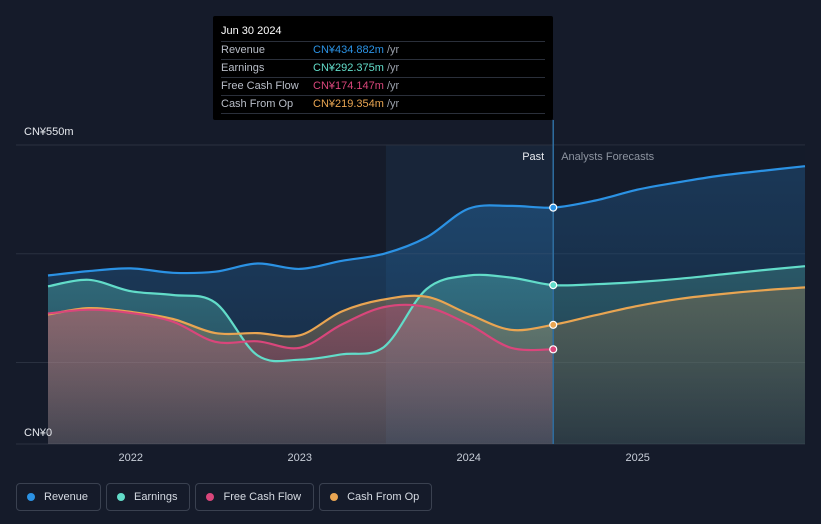 The height and width of the screenshot is (524, 821). What do you see at coordinates (156, 497) in the screenshot?
I see `legend-label: Earnings` at bounding box center [156, 497].